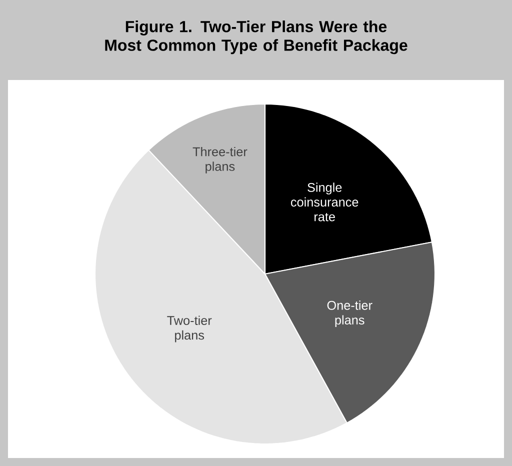 The height and width of the screenshot is (466, 512). What do you see at coordinates (256, 37) in the screenshot?
I see `chart-title: Figure 1. Two-Tier Plans Were the Most Common Type of Benefit Package` at bounding box center [256, 37].